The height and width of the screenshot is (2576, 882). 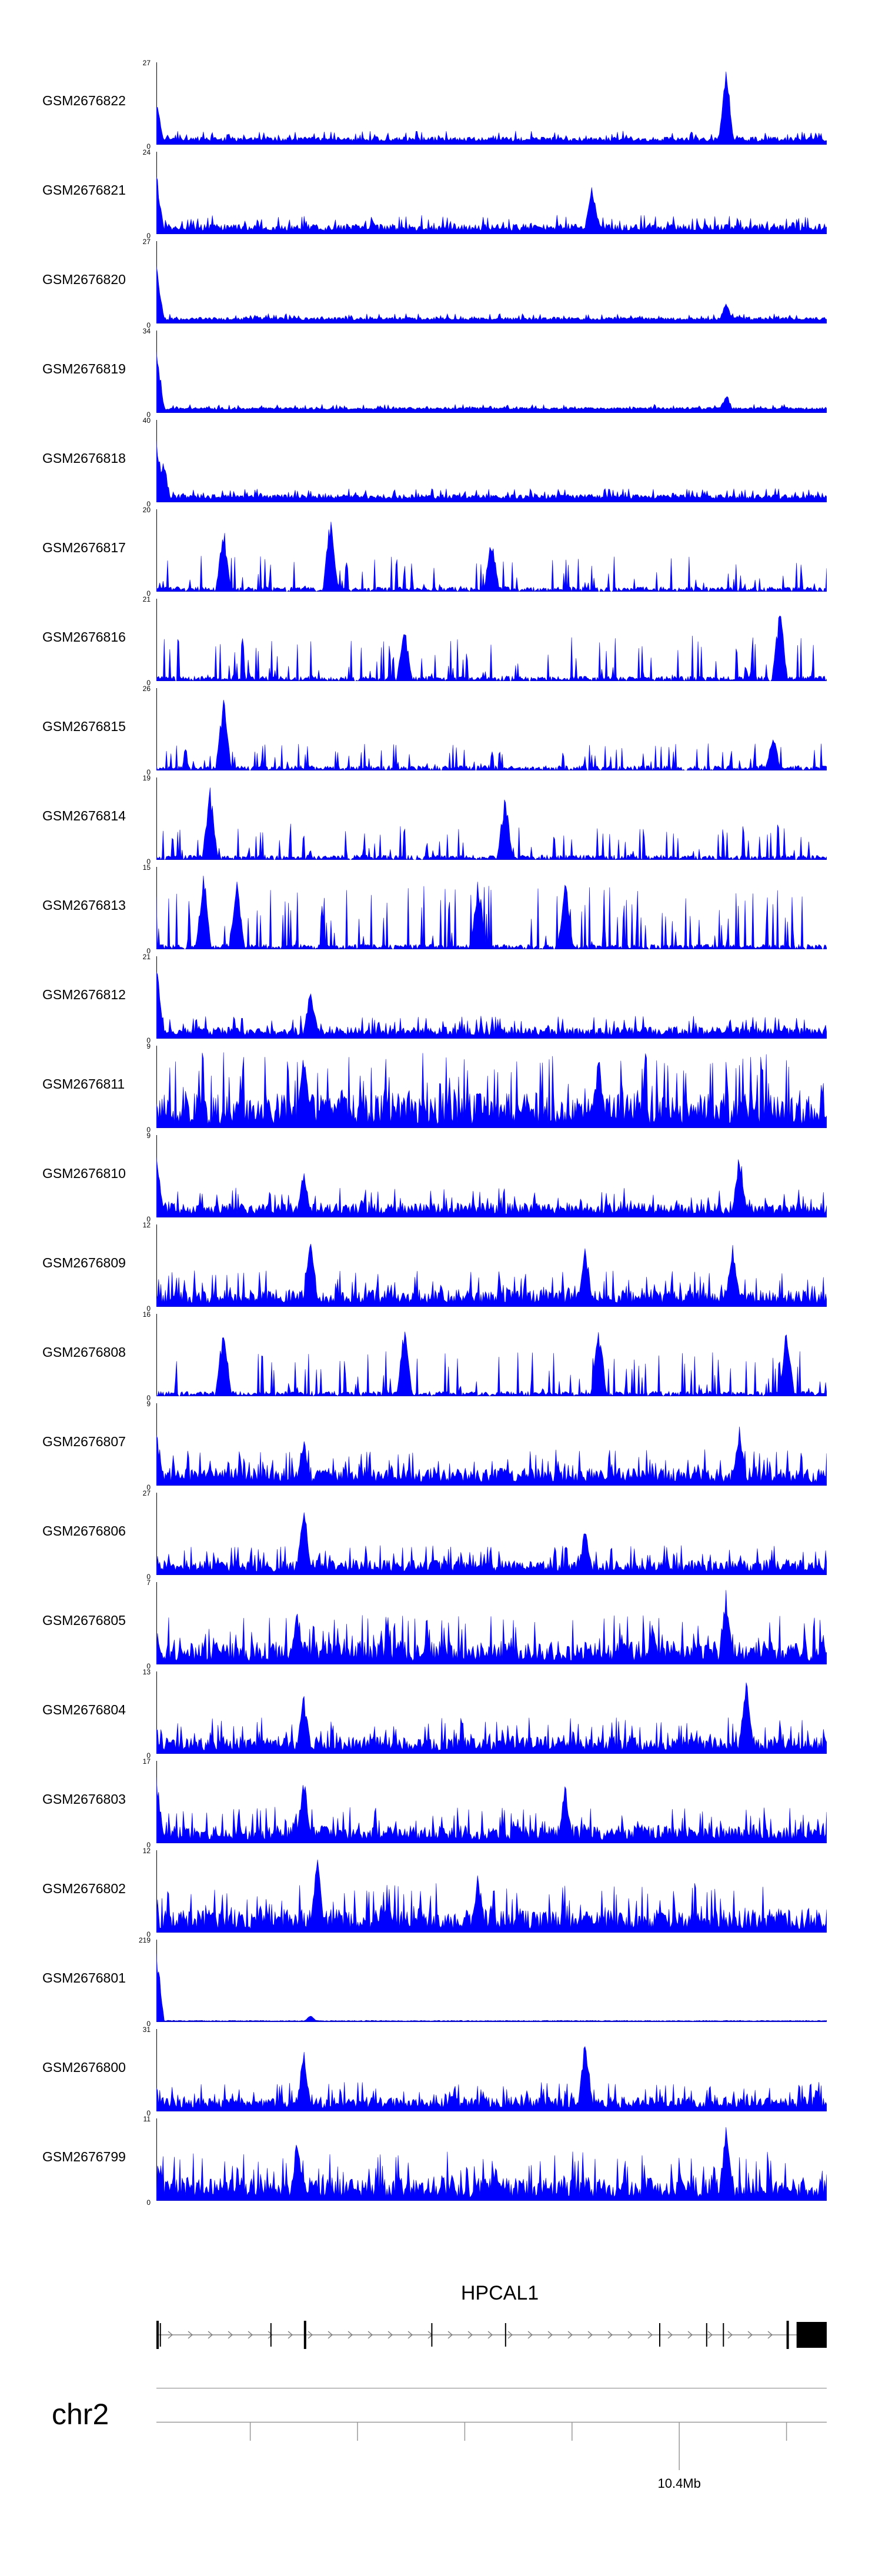 I want to click on track-GSM2676802: GSM2676802 12 0, so click(x=441, y=1892).